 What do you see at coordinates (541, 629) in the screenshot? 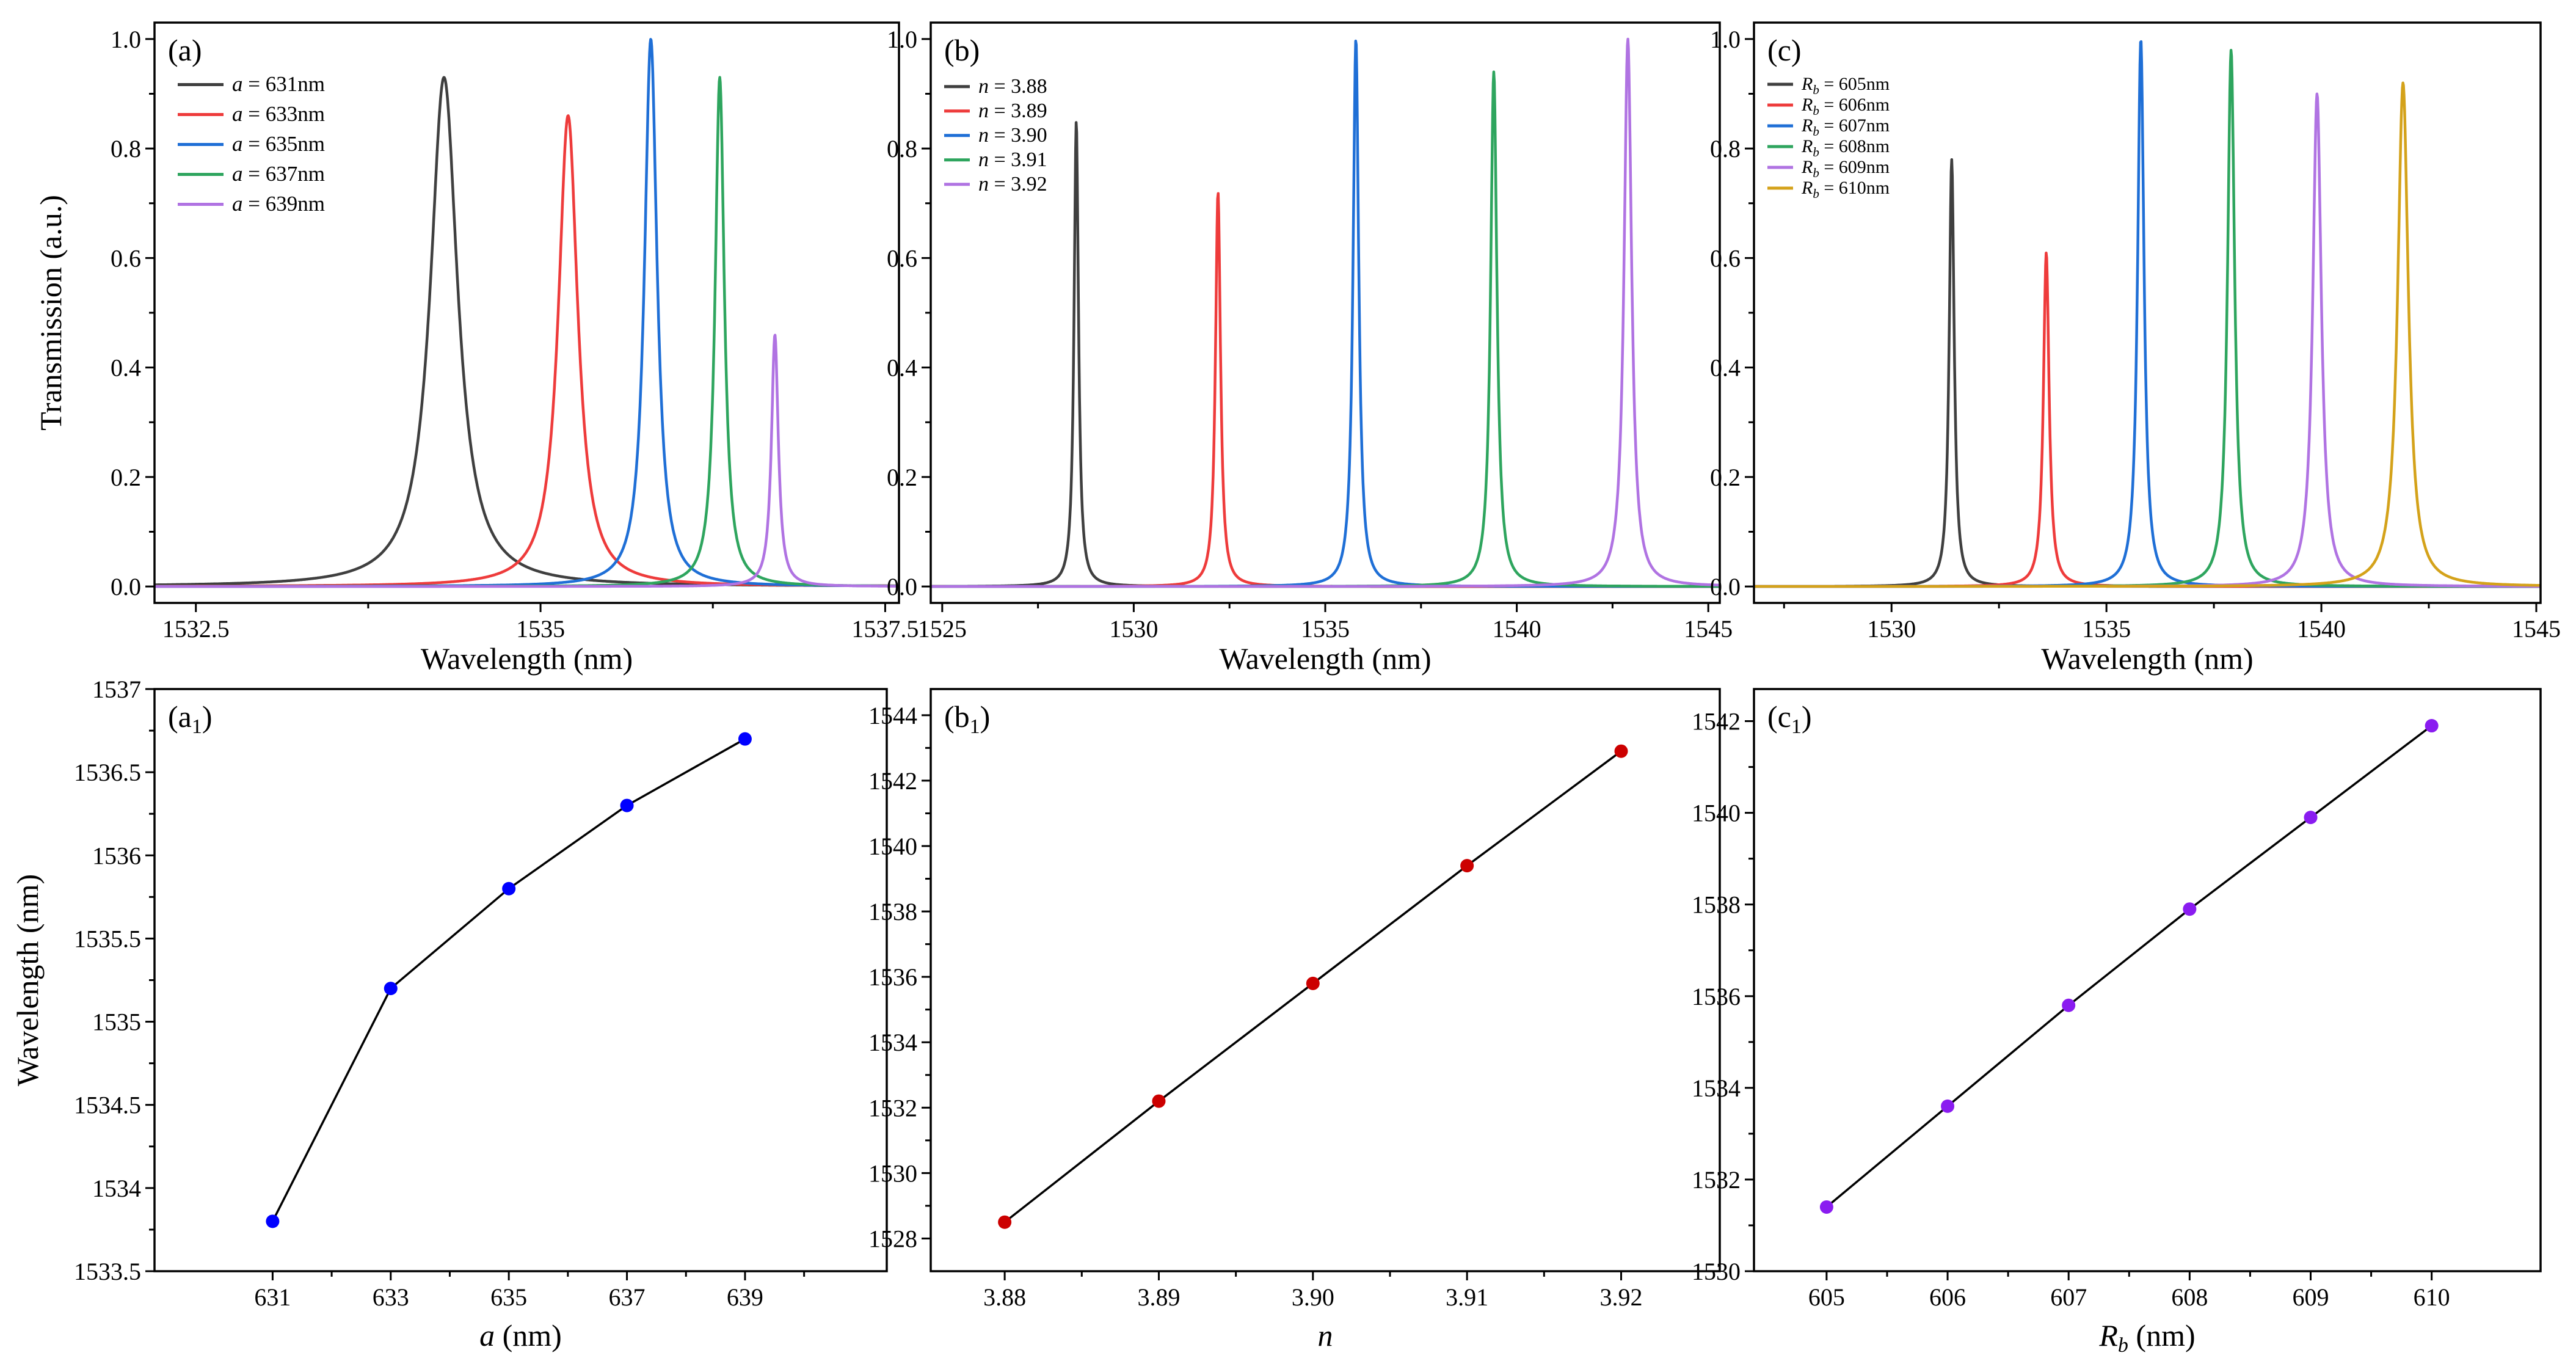
I see `x-tick-label-a-1: 1535` at bounding box center [541, 629].